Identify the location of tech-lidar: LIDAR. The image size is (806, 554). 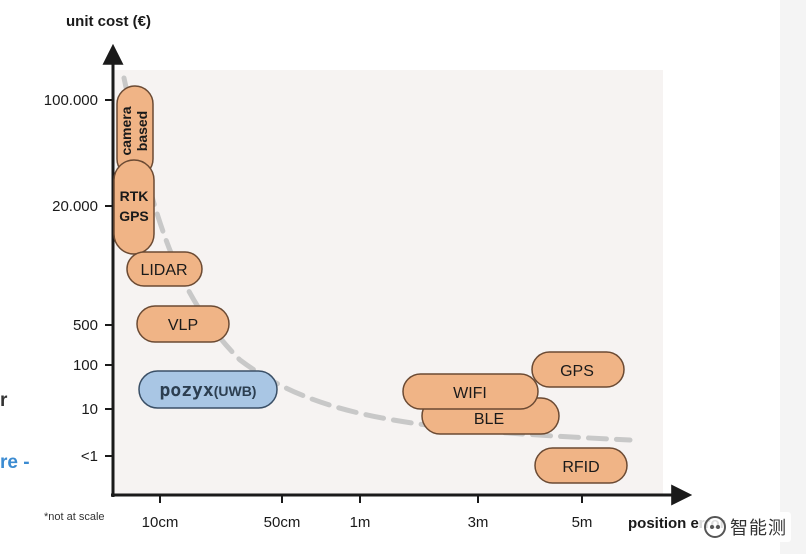
(164, 269).